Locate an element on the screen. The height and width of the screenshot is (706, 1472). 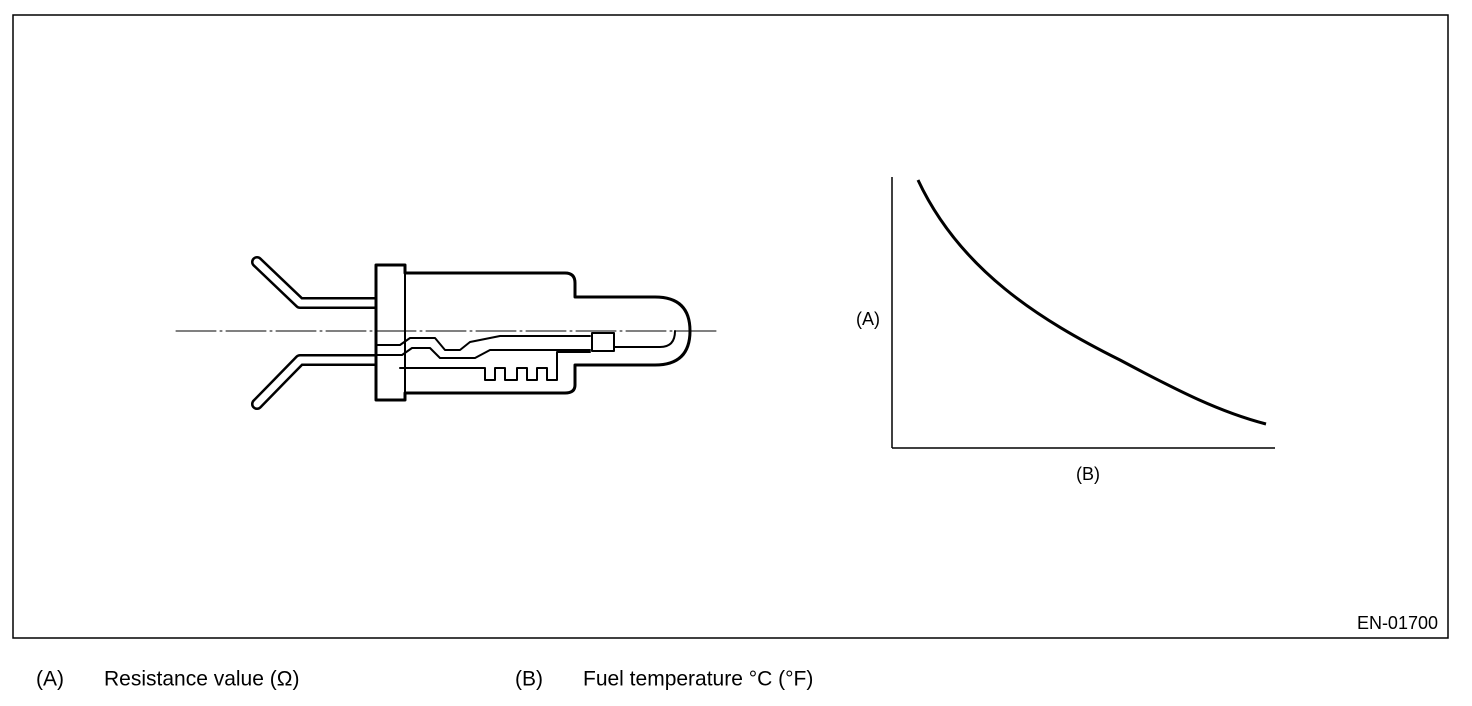
y-axis-label: (A) is located at coordinates (868, 319).